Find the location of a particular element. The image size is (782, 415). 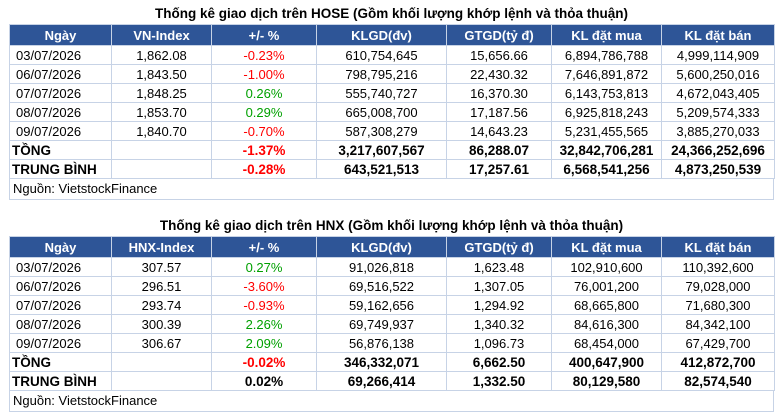

cell-buy: 6,143,753,813 is located at coordinates (606, 93).